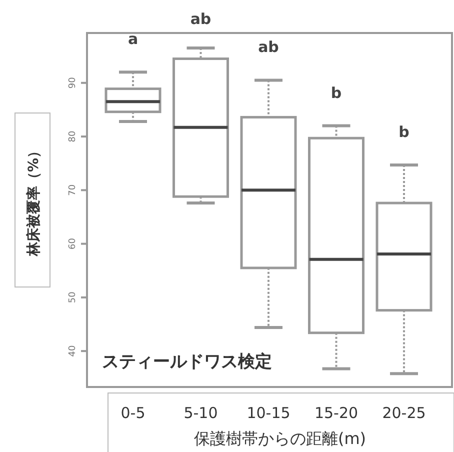 The width and height of the screenshot is (454, 452). I want to click on x-axis-title: 保護樹帯からの距離(m), so click(280, 438).